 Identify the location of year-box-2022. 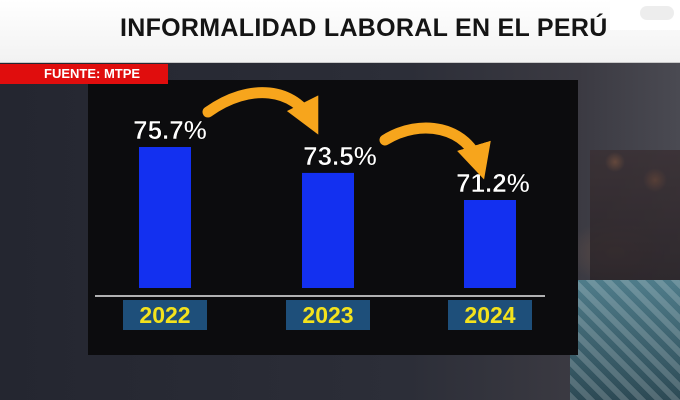
(165, 315).